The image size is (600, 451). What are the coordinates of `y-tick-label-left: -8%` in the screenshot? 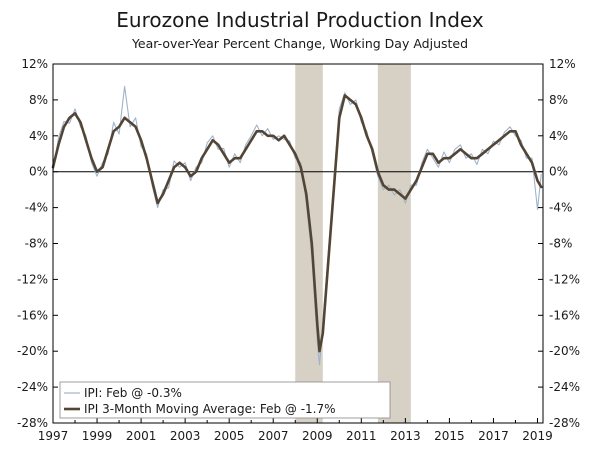 It's located at (36, 244).